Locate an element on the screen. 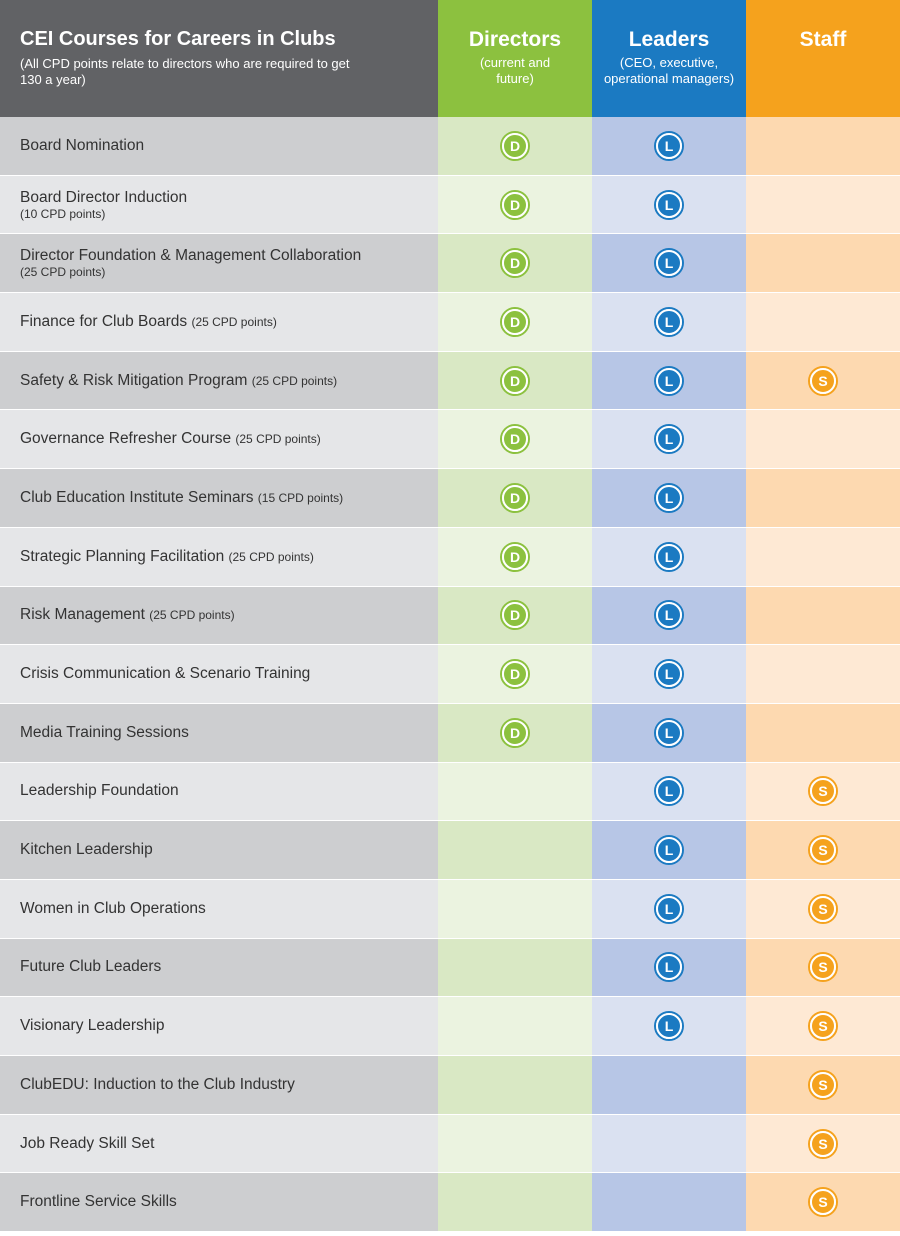 This screenshot has width=900, height=1236. course-name-line: Leadership Foundation is located at coordinates (229, 791).